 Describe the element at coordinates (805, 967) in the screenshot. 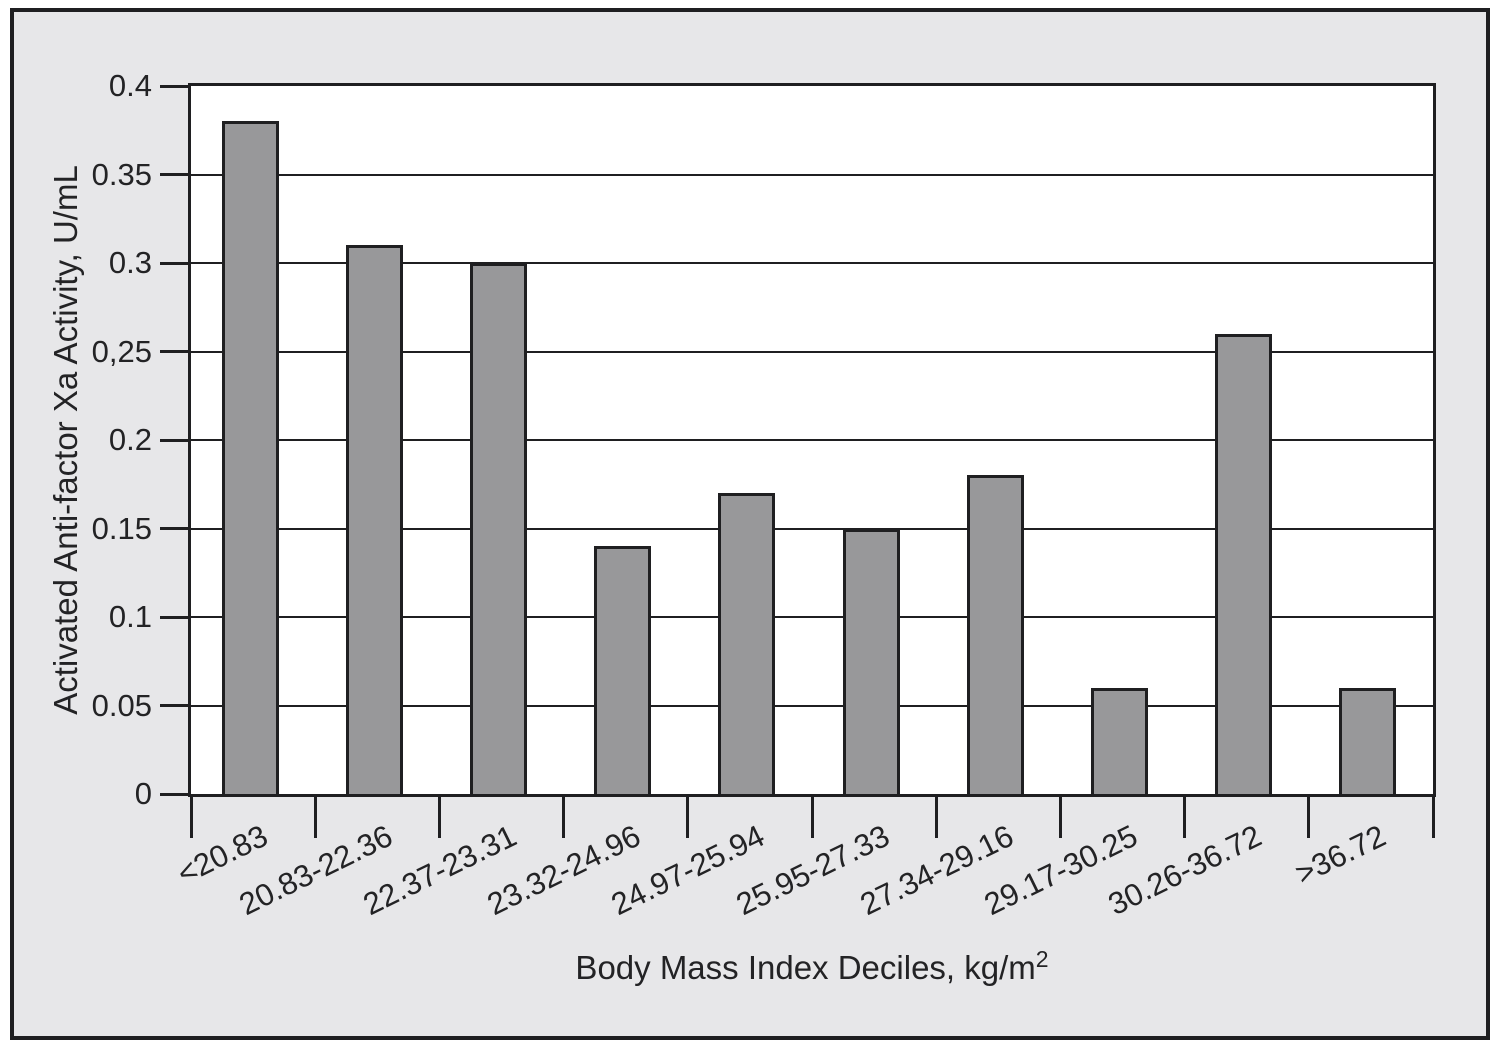

I see `x-axis-title-text: Body Mass Index Deciles, kg/m` at that location.